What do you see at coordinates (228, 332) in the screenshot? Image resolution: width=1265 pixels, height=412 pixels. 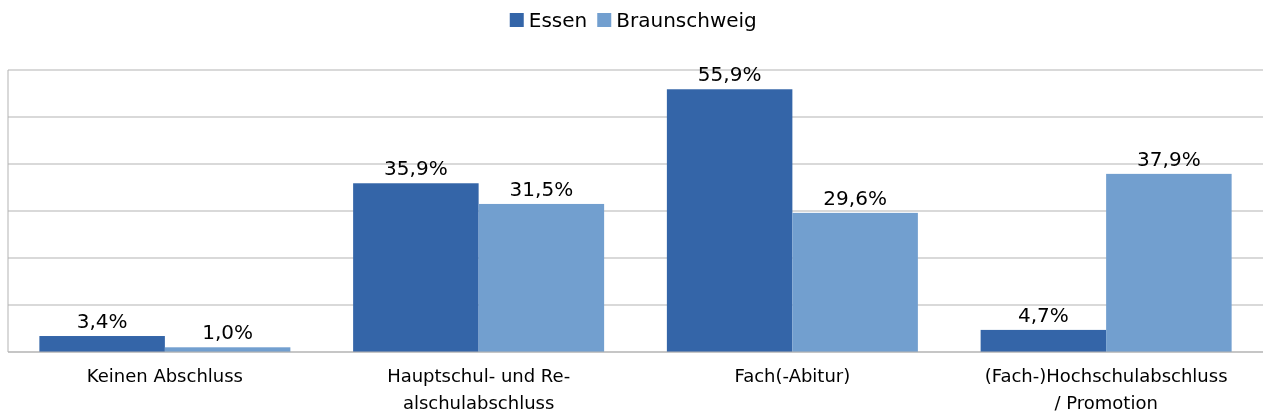 I see `data-label: 1,0%` at bounding box center [228, 332].